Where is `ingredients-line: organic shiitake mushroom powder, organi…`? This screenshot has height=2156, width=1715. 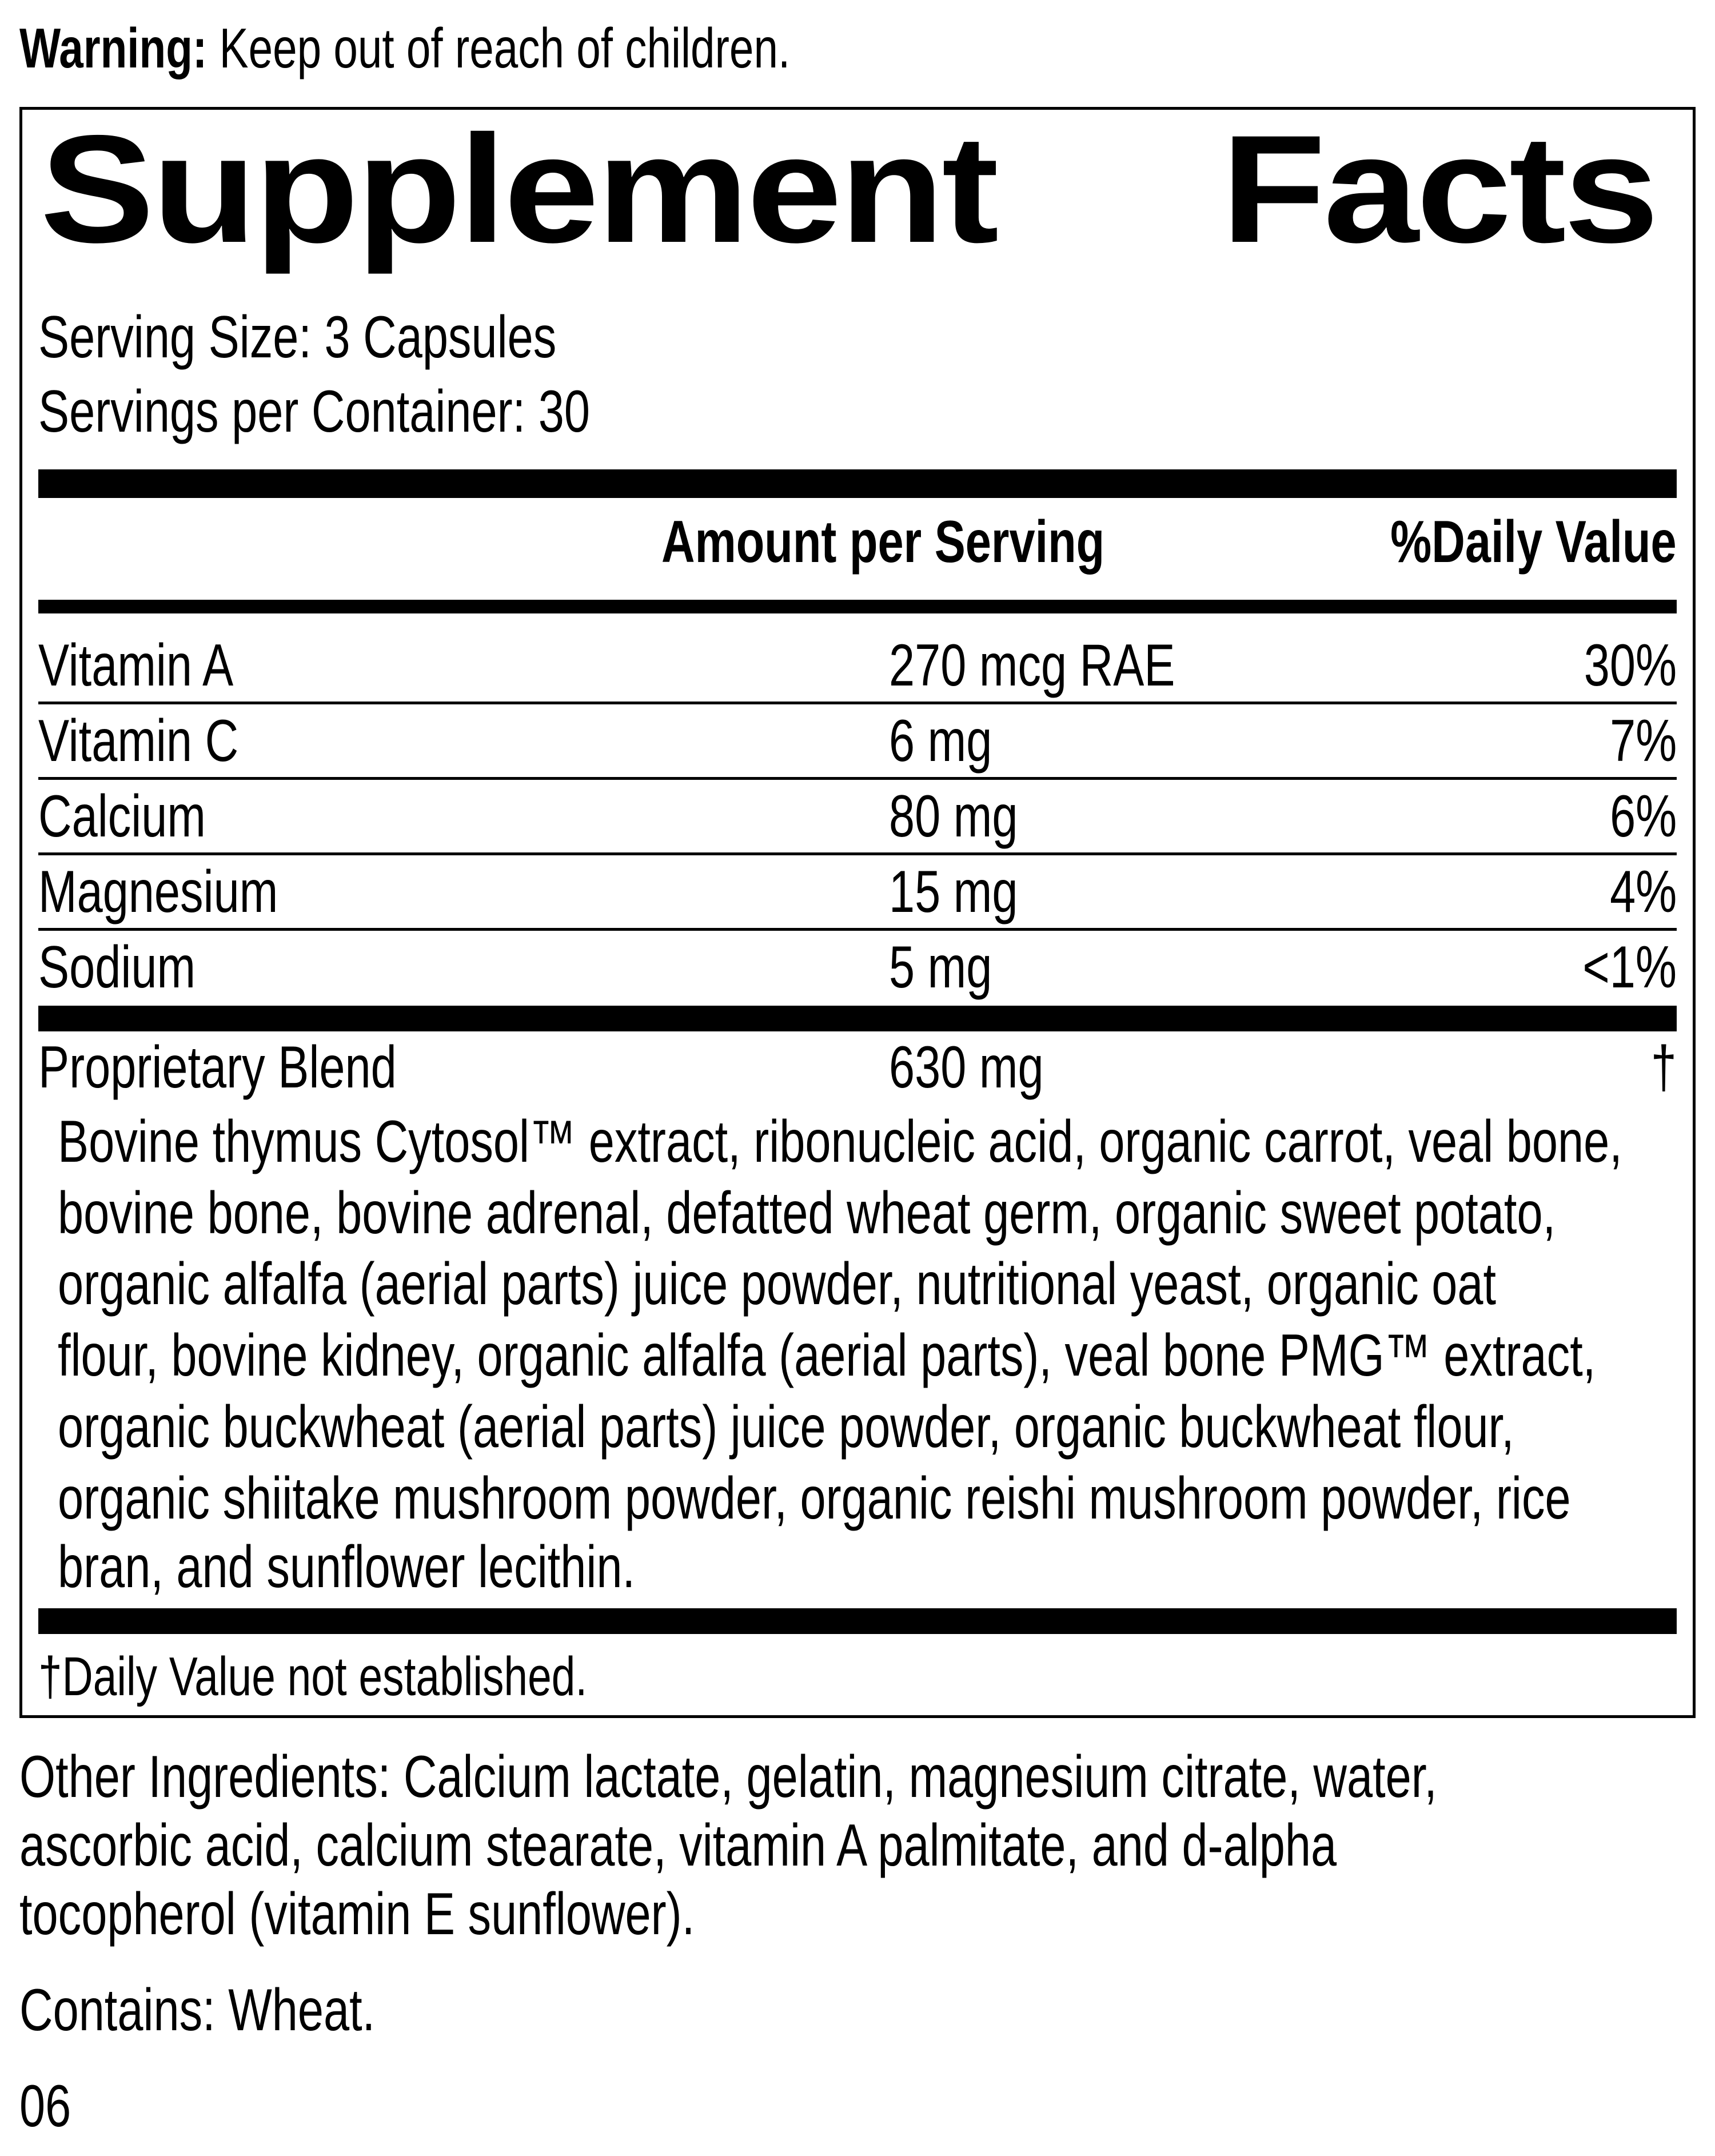 ingredients-line: organic shiitake mushroom powder, organi… is located at coordinates (814, 1498).